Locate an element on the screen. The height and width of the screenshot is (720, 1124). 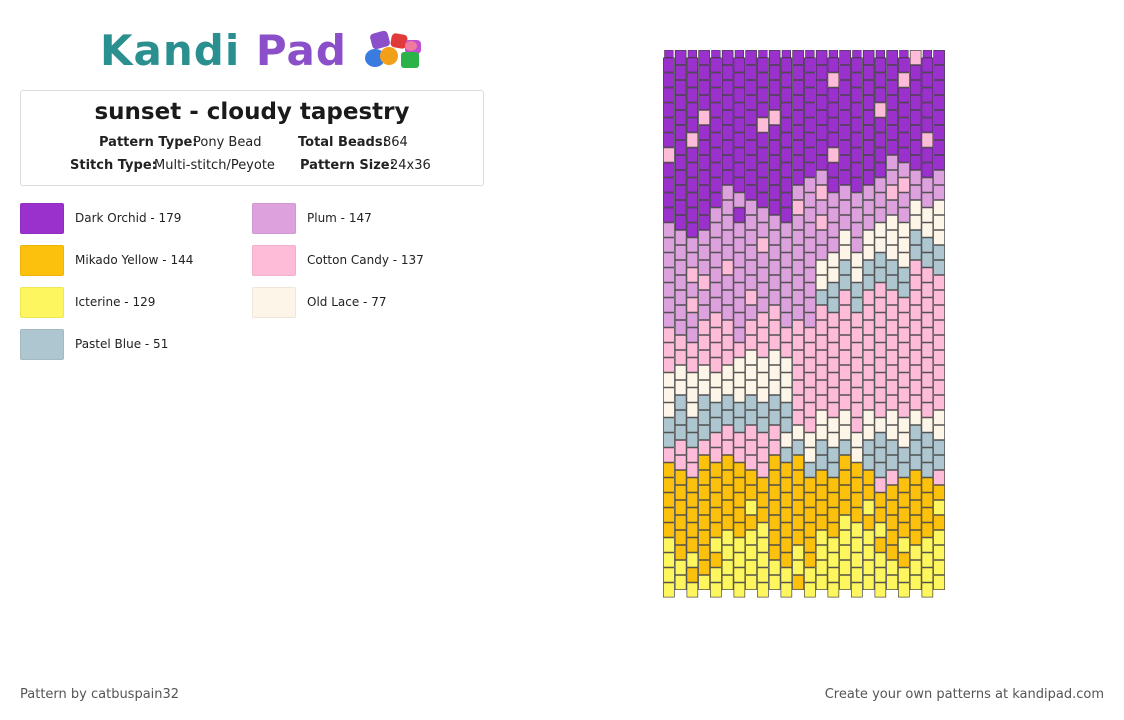
logo-word-kandi: Kandi is located at coordinates (170, 50).